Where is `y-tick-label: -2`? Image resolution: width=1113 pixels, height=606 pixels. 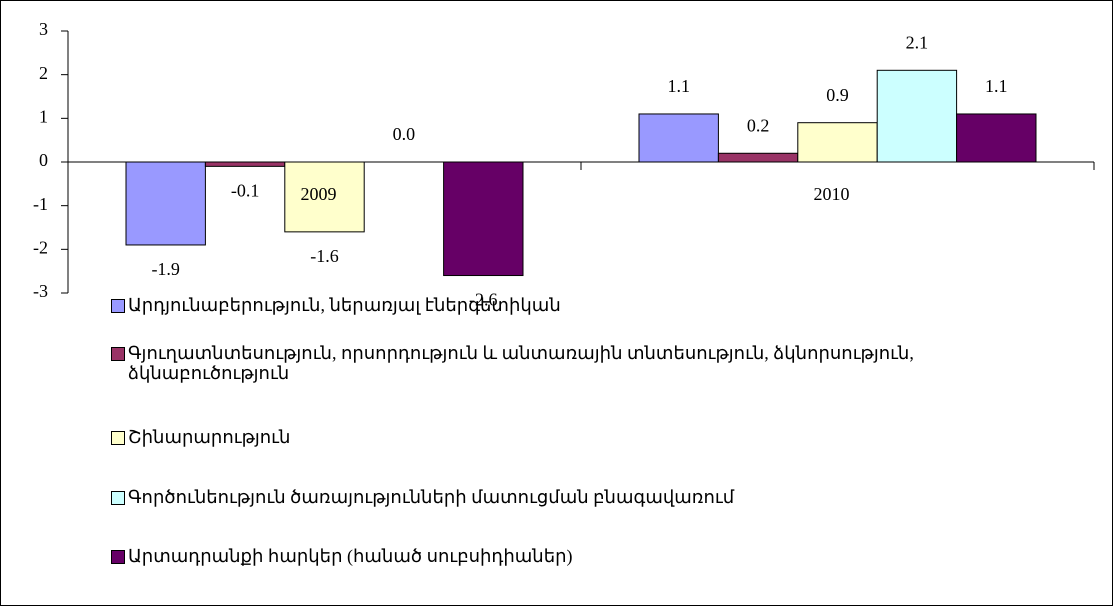 y-tick-label: -2 is located at coordinates (40, 247).